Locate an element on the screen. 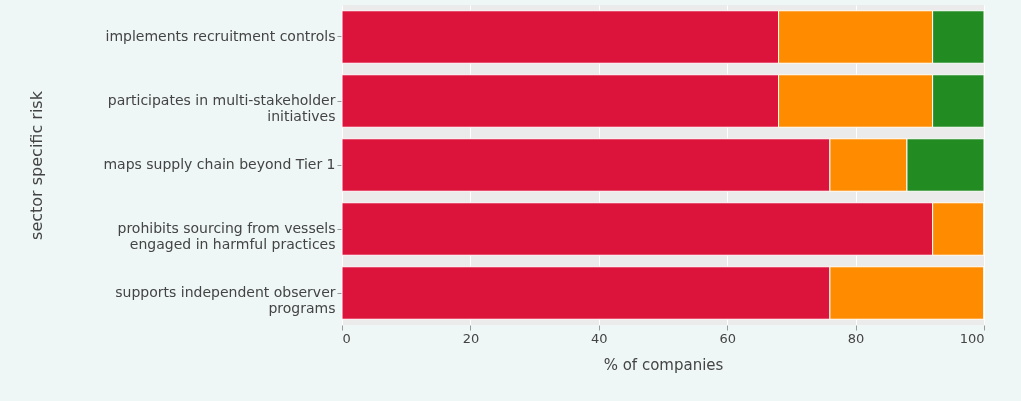 The image size is (1021, 401). y-tick-label: implements recruitment controls is located at coordinates (220, 36).